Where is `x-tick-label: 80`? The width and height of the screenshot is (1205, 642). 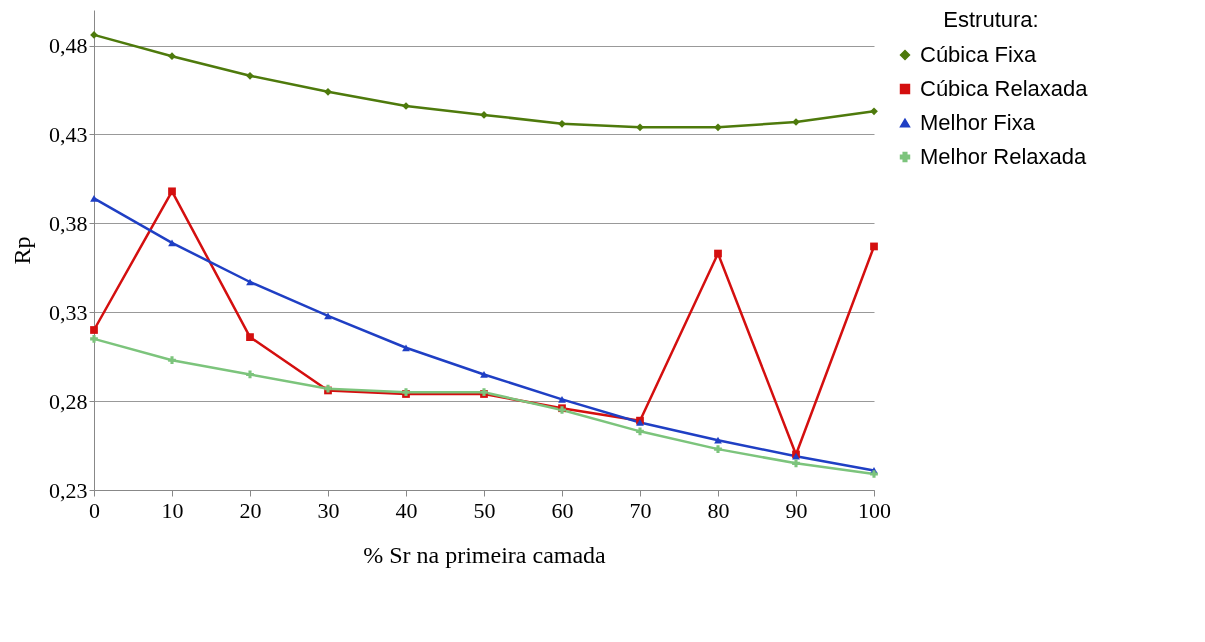
x-tick-label: 80 is located at coordinates (718, 510).